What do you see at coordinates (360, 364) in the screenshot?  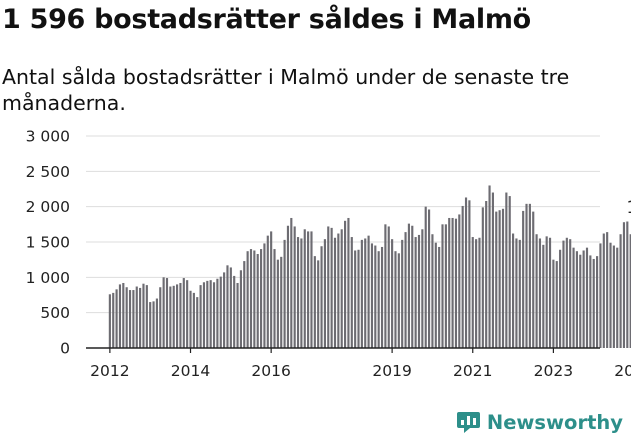 I see `x-axis-ticks: 2012 2014 2016 2019 2021 2023 2025` at bounding box center [360, 364].